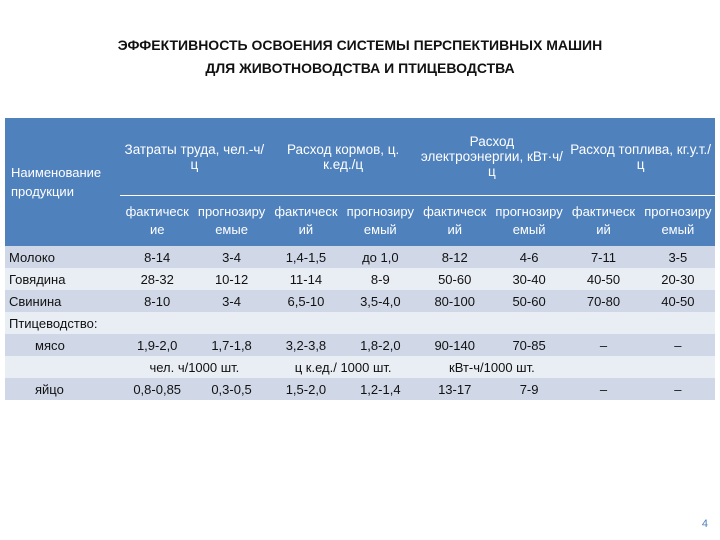 Image resolution: width=720 pixels, height=540 pixels. I want to click on row-name: Говядина, so click(37, 279).